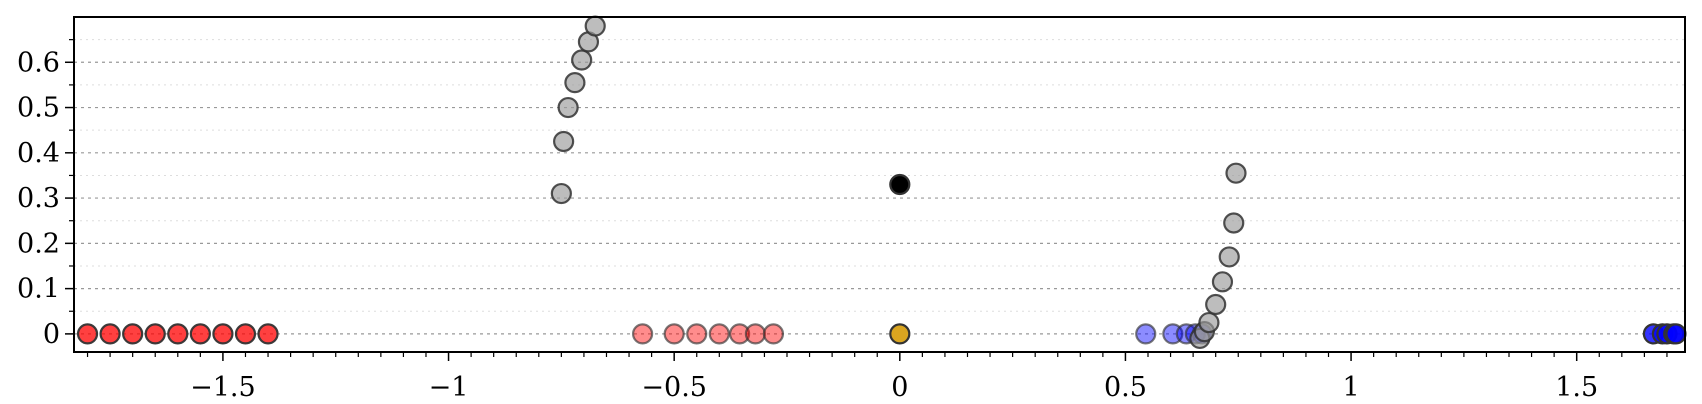 Image resolution: width=1702 pixels, height=404 pixels. Describe the element at coordinates (223, 387) in the screenshot. I see `x-tick-label: −1.5` at that location.